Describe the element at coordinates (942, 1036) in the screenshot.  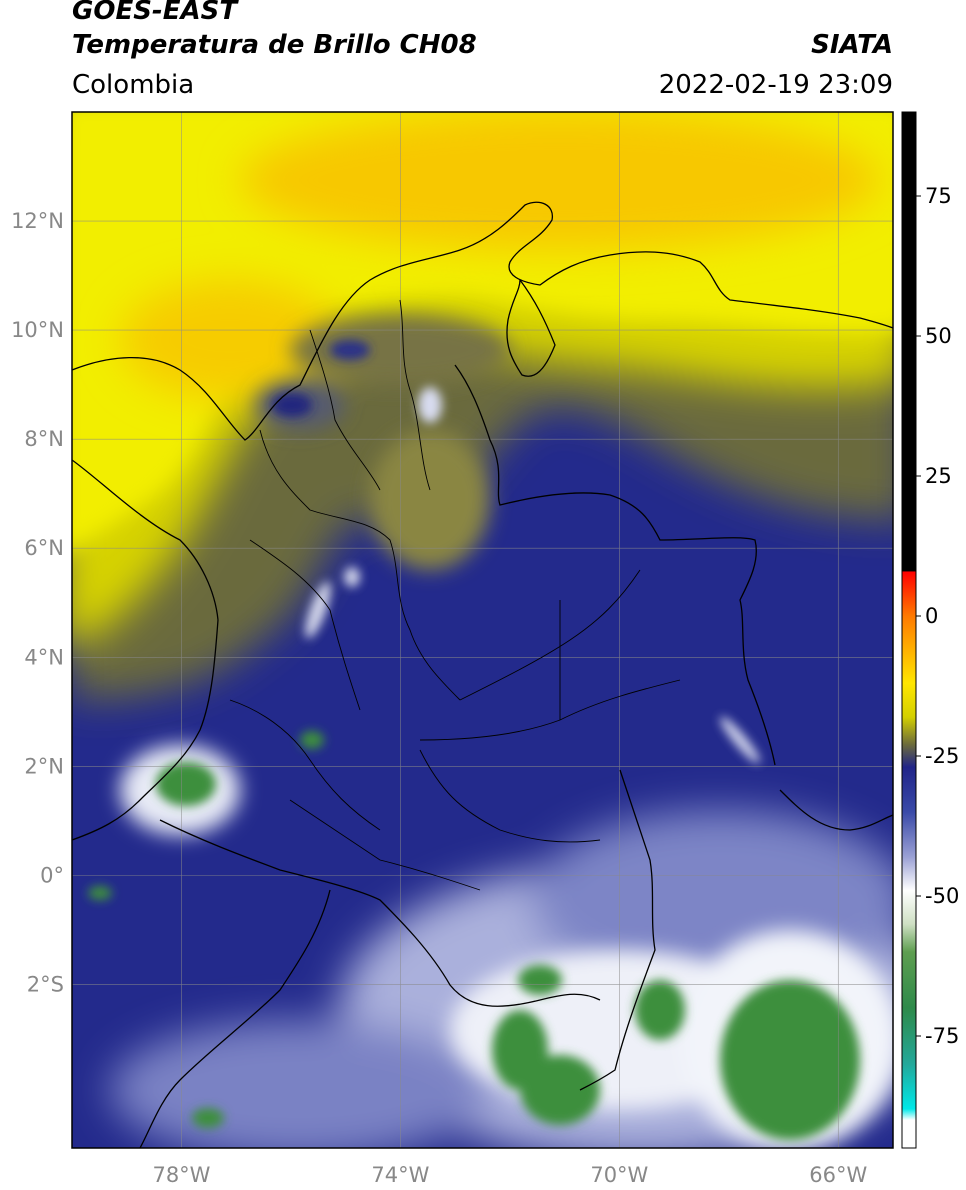
I see `colorbar-tick-label: -75` at that location.